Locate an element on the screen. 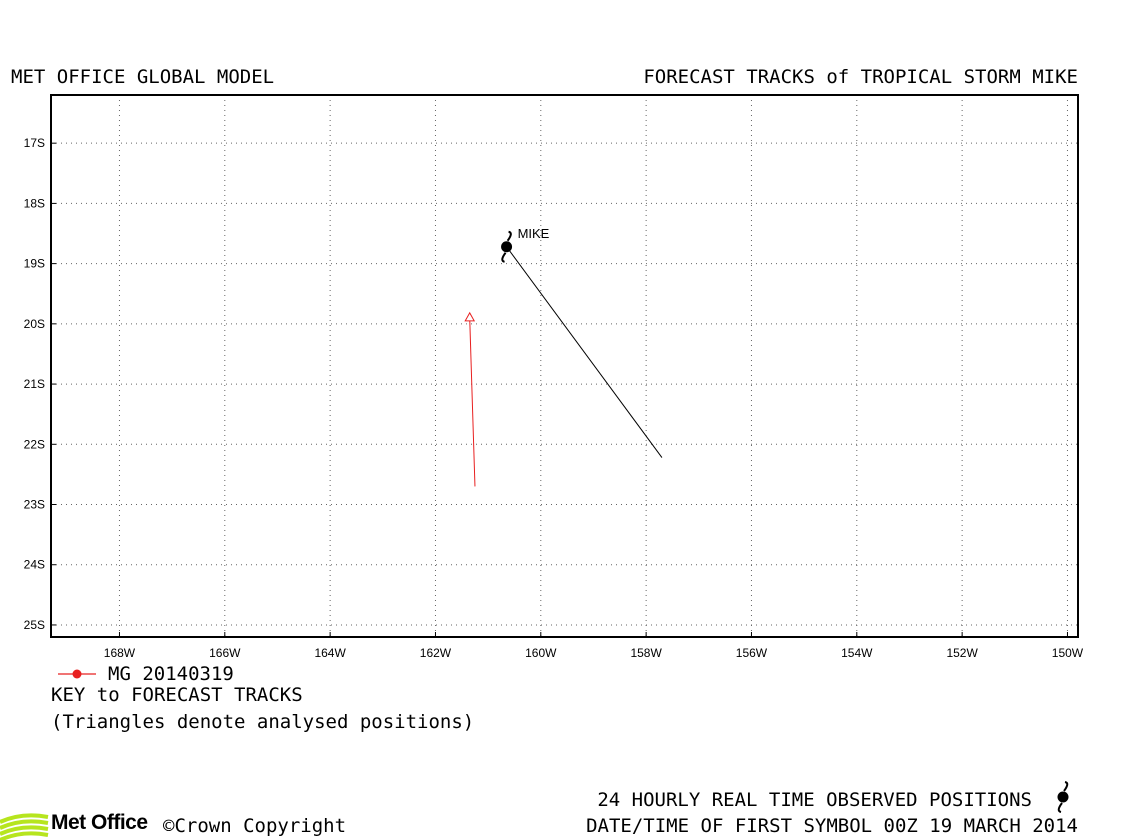  legend-series-marker is located at coordinates (77, 674).